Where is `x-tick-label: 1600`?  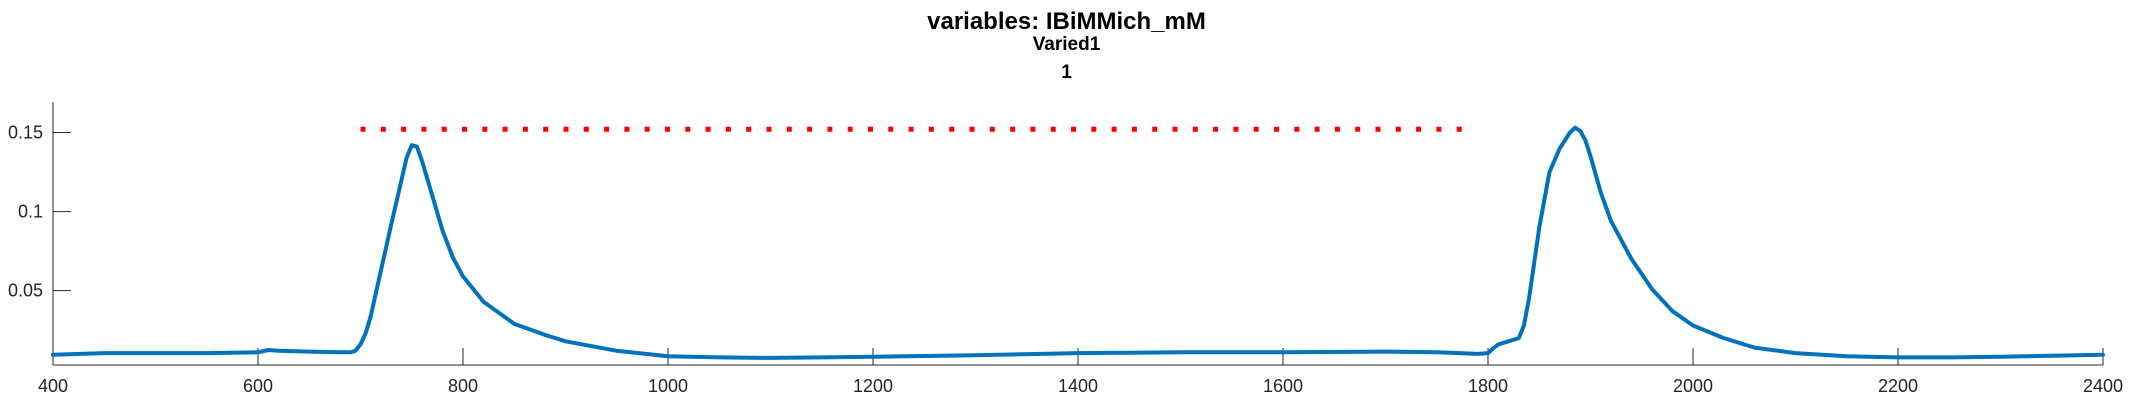 x-tick-label: 1600 is located at coordinates (1283, 386).